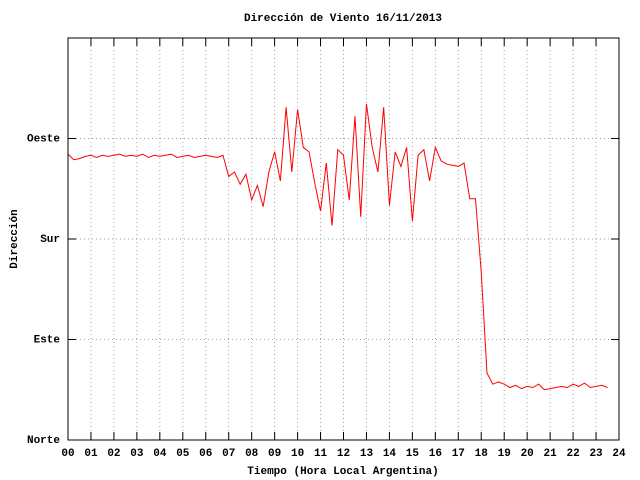  What do you see at coordinates (228, 454) in the screenshot?
I see `x-tick-label: 07` at bounding box center [228, 454].